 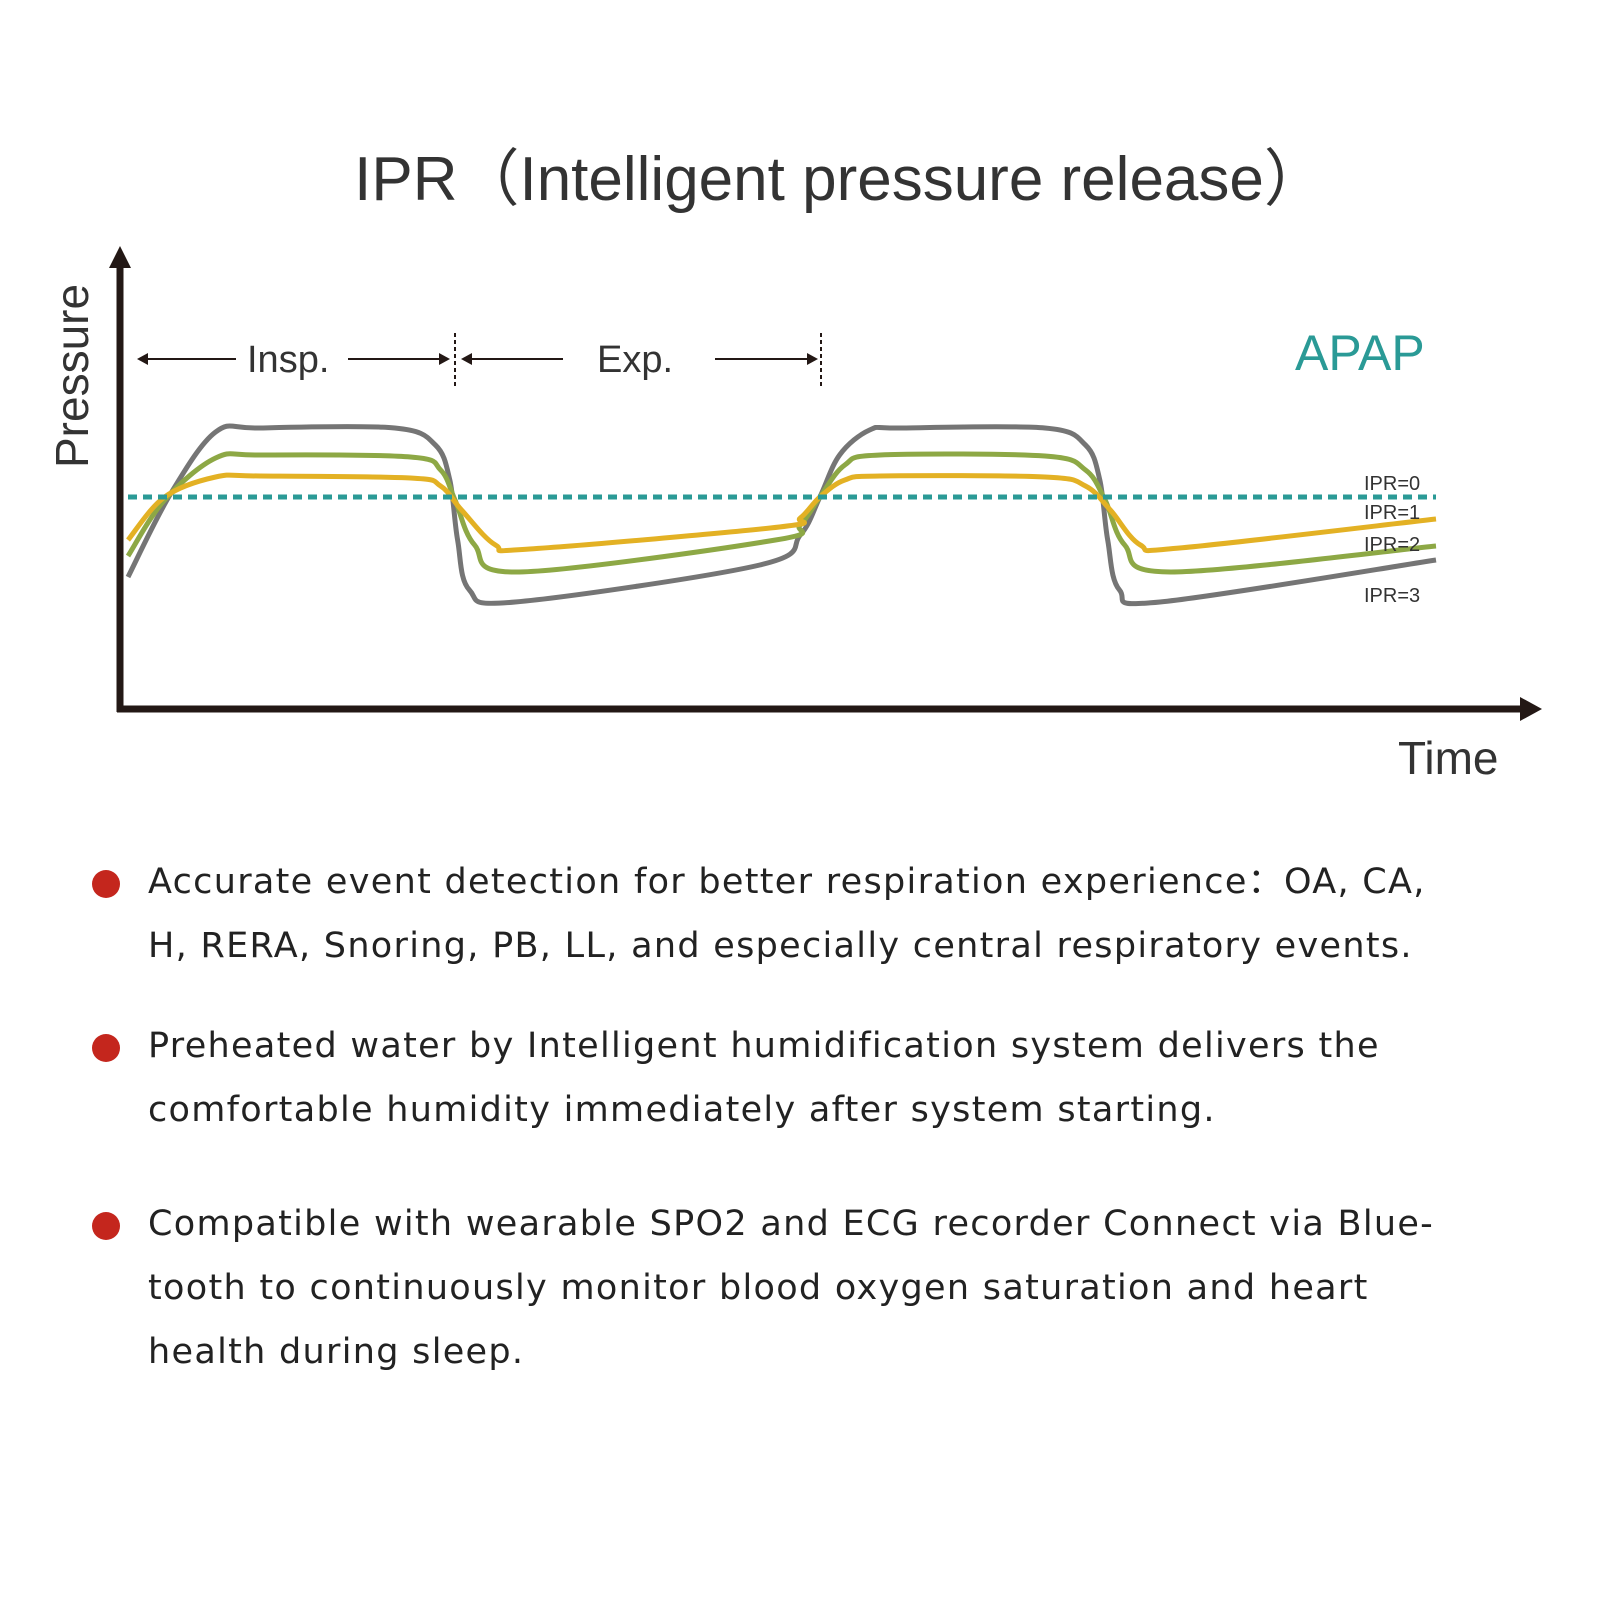 What do you see at coordinates (1392, 596) in the screenshot?
I see `legend-ipr3: IPR=3` at bounding box center [1392, 596].